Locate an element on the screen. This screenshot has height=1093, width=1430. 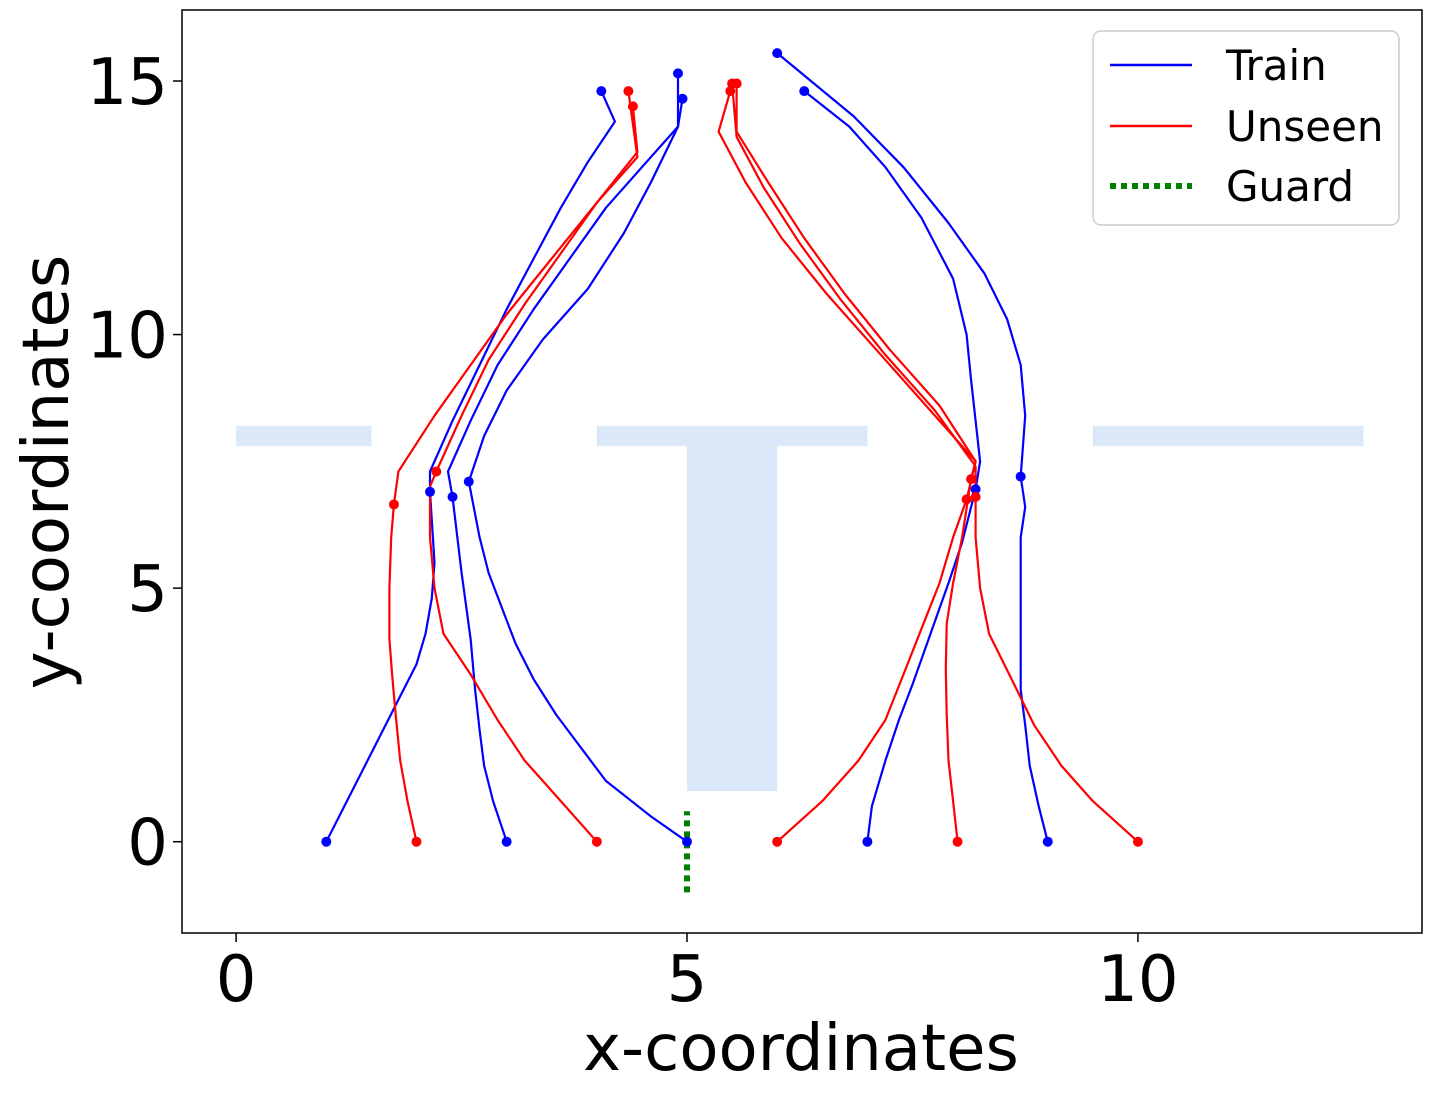
y-tick-label: 0 is located at coordinates (147, 844).